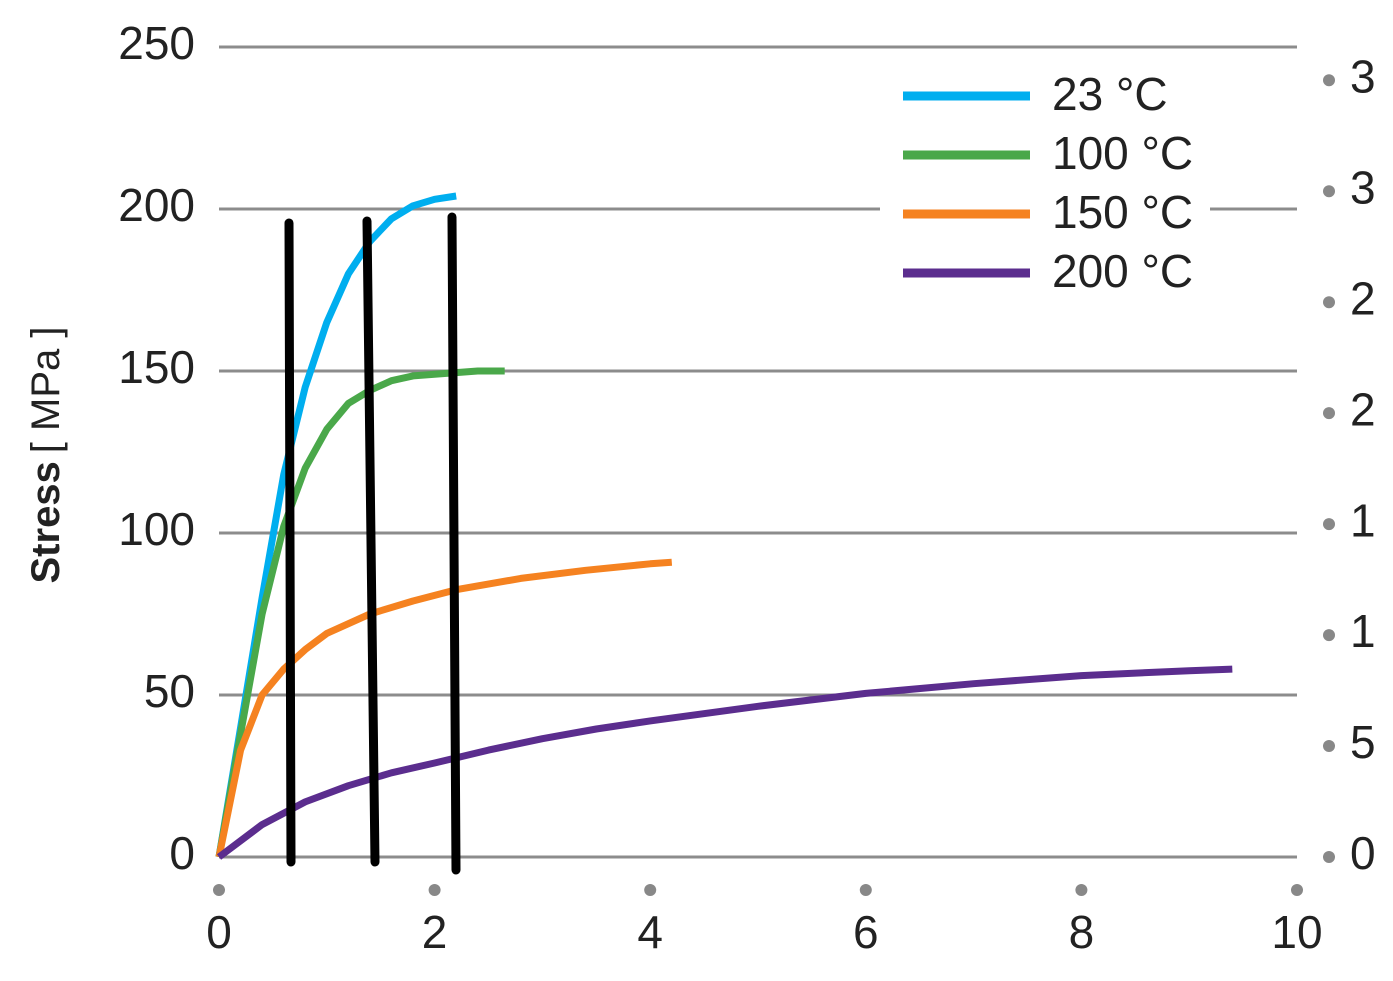 The image size is (1393, 981). Describe the element at coordinates (46, 389) in the screenshot. I see `y-label-unit: [ MPa ]` at that location.